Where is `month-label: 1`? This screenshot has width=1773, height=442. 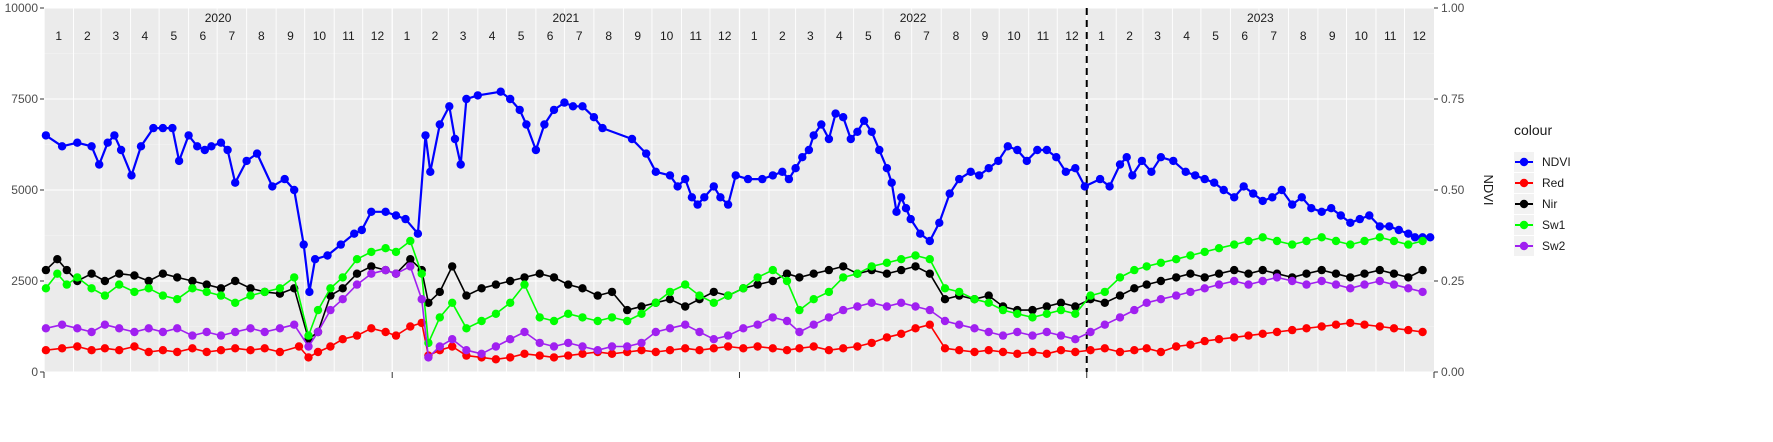 month-label: 1 is located at coordinates (1101, 36).